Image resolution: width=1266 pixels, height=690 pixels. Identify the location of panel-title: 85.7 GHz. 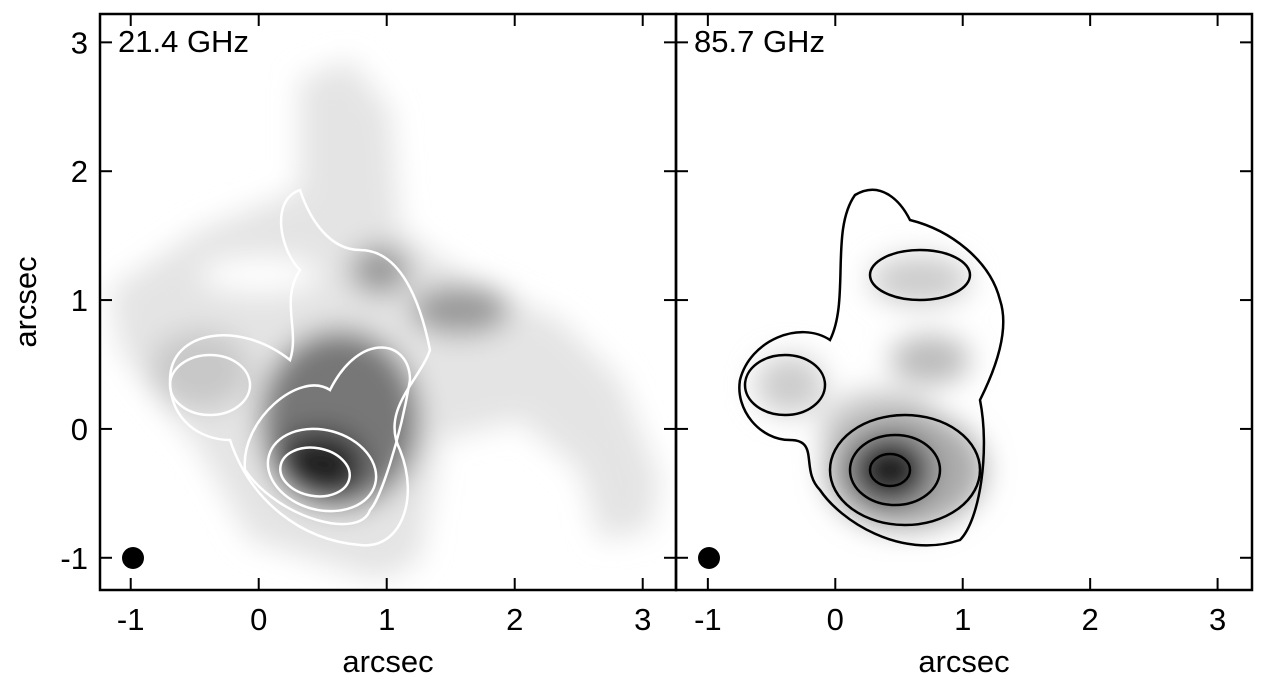
(759, 41).